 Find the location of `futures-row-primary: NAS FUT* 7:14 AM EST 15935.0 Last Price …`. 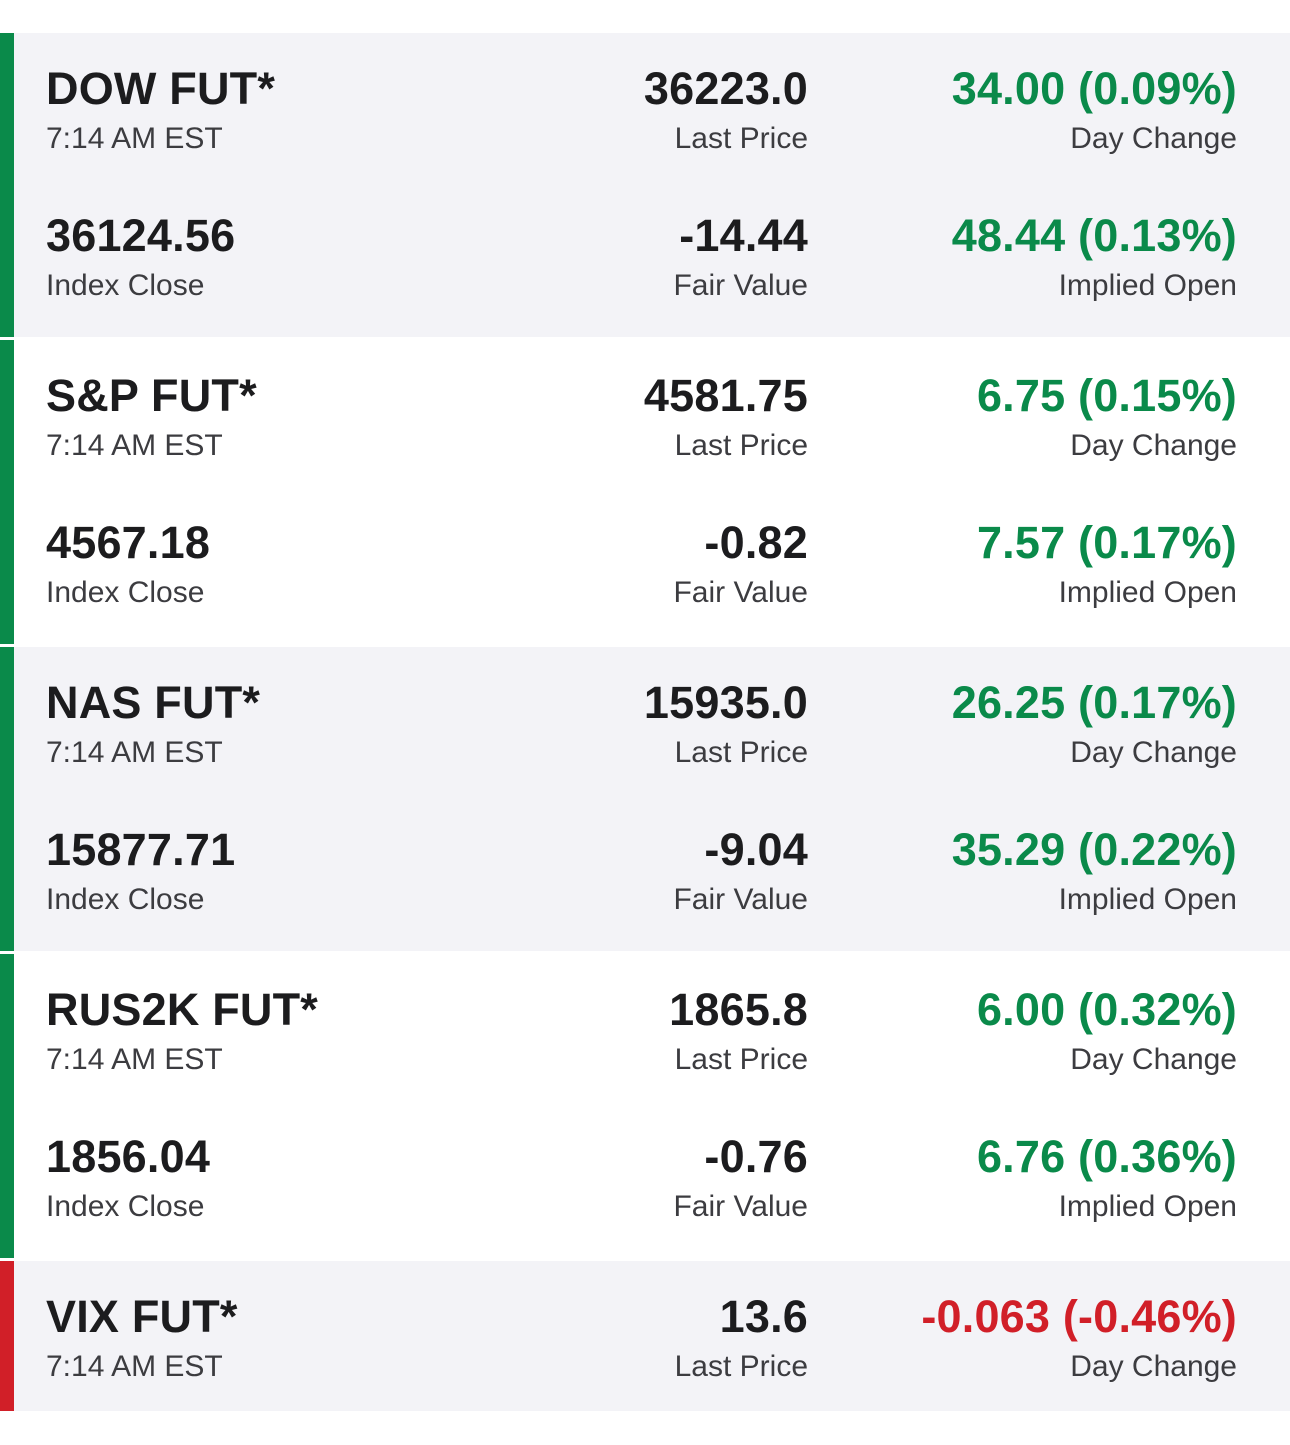

futures-row-primary: NAS FUT* 7:14 AM EST 15935.0 Last Price … is located at coordinates (645, 723).